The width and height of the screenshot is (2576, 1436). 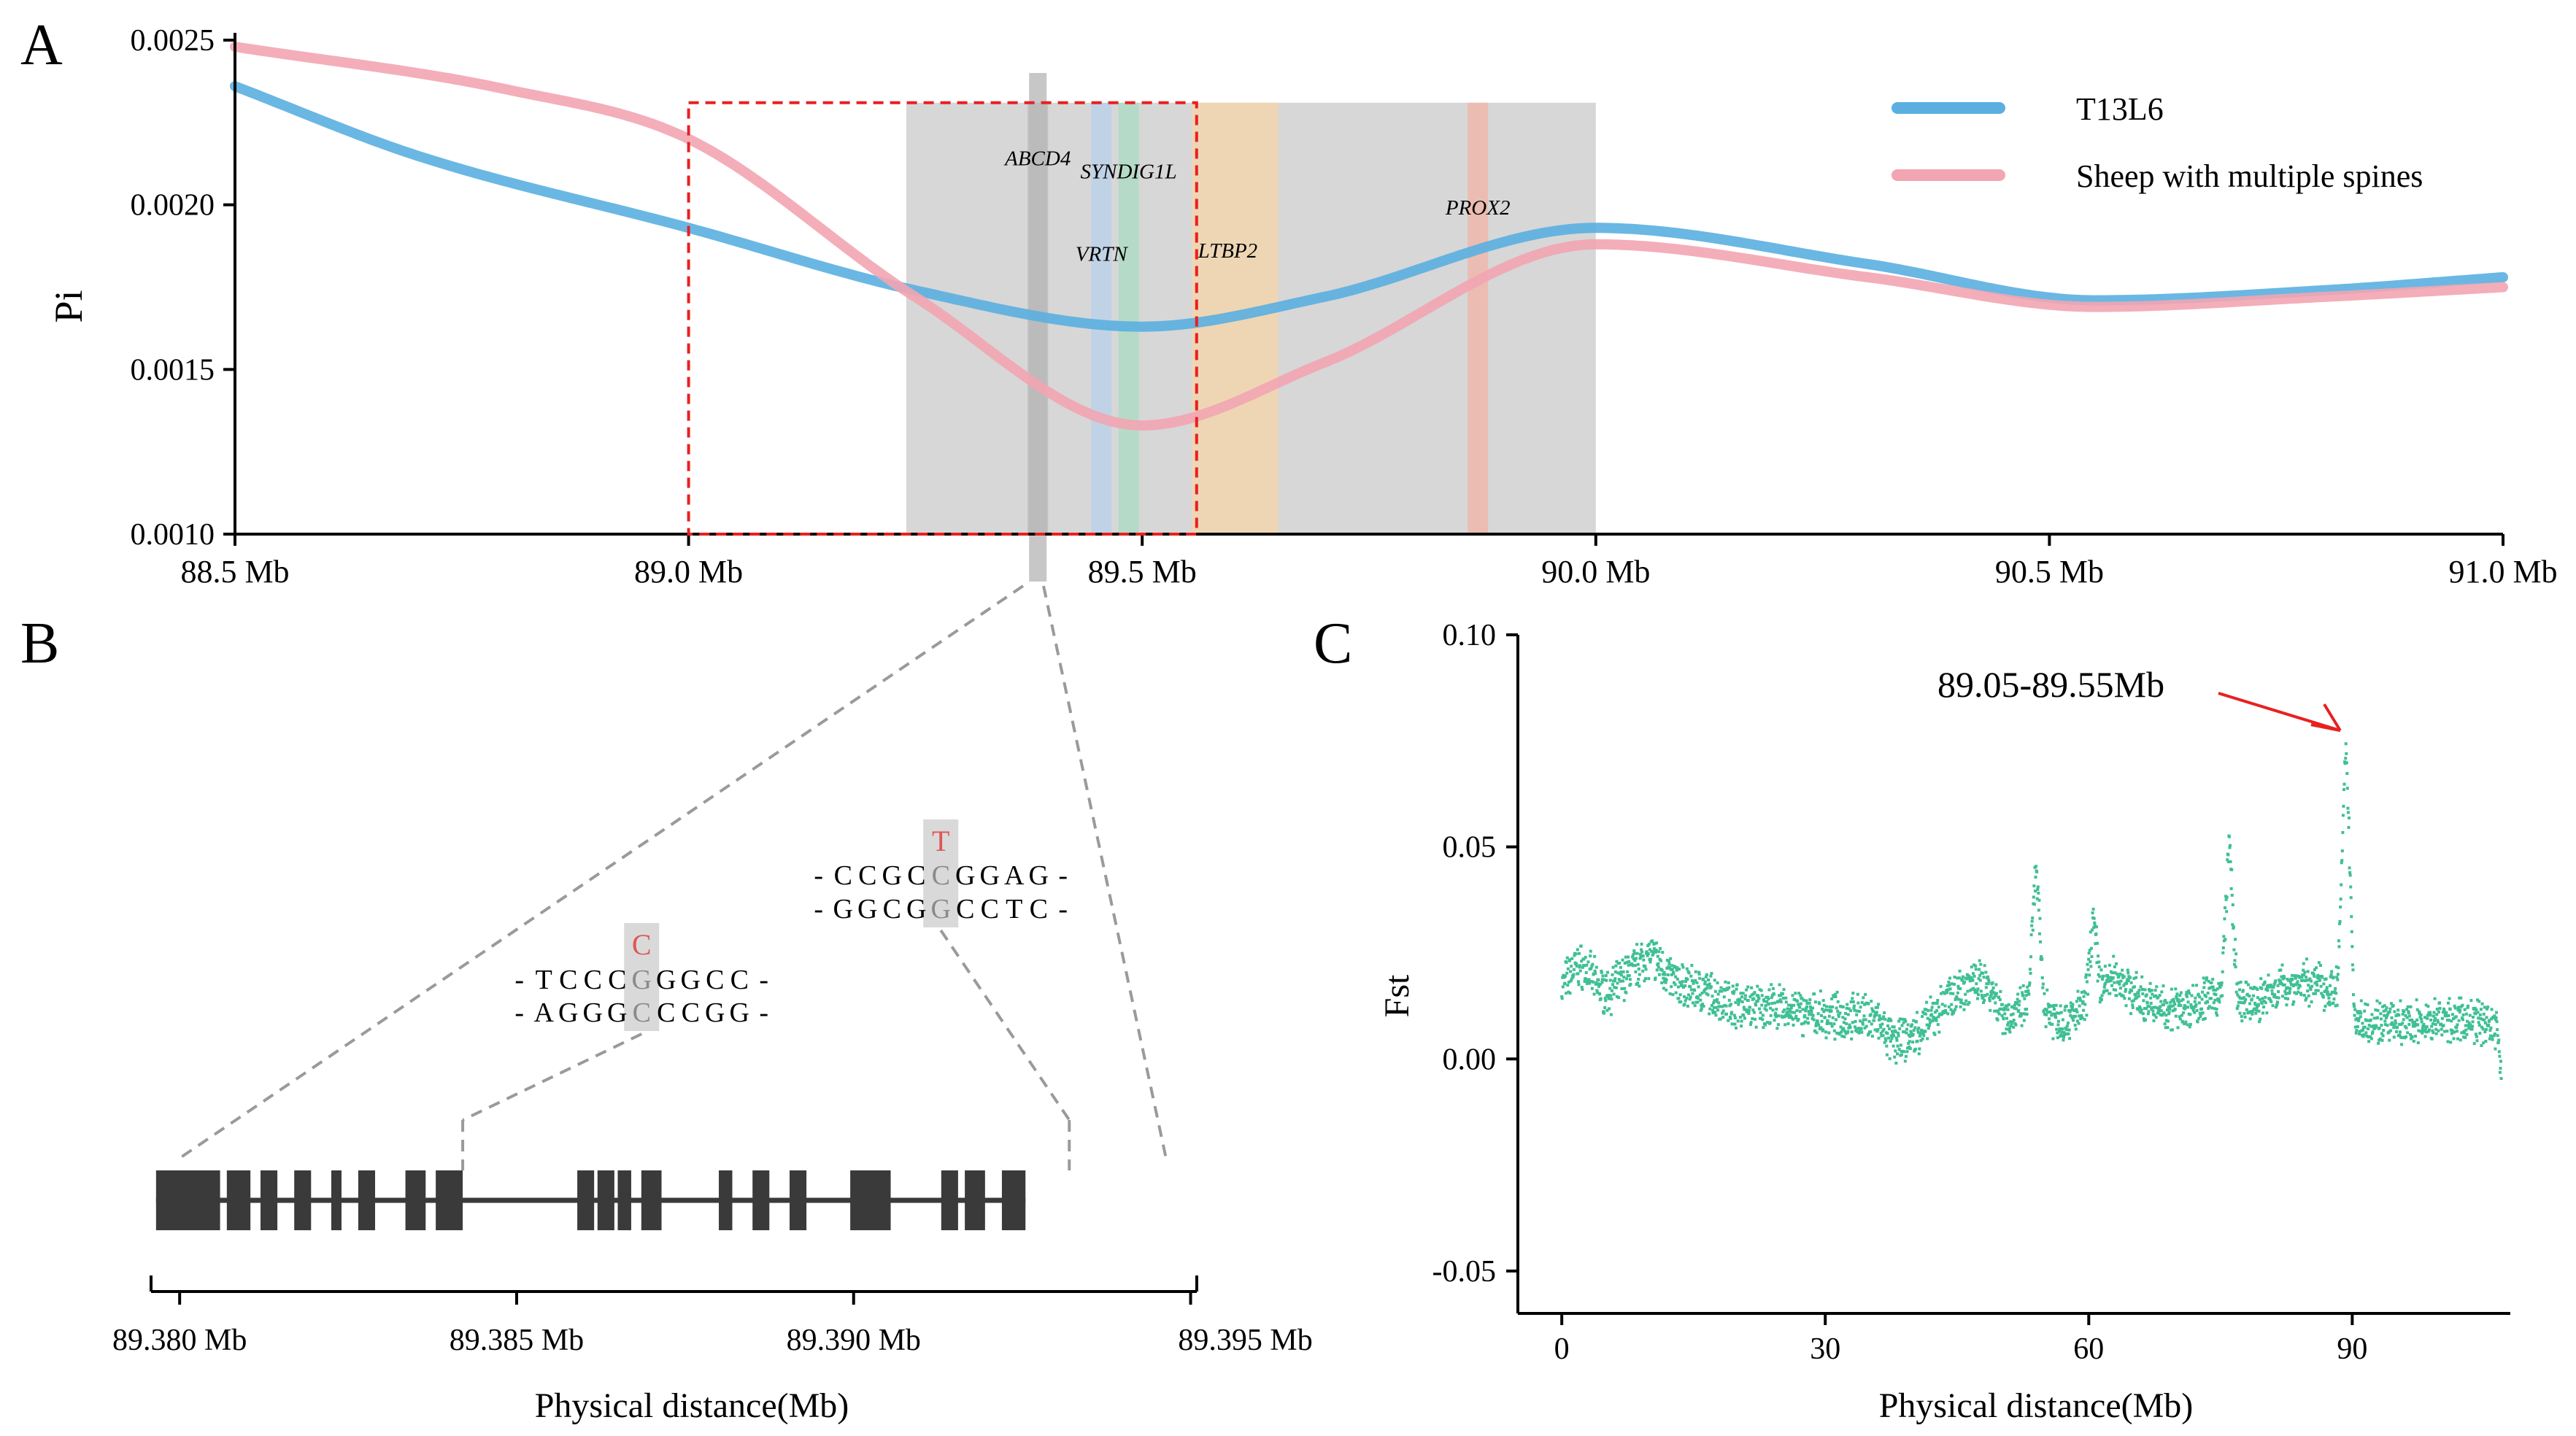 I want to click on exon-block, so click(x=624, y=1200).